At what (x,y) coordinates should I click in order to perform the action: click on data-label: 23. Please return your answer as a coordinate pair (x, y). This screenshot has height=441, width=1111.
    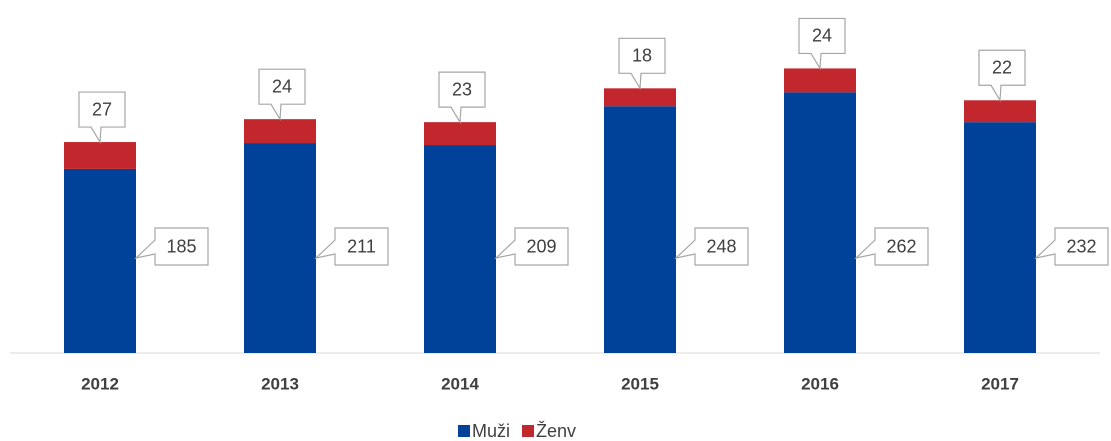
    Looking at the image, I should click on (462, 89).